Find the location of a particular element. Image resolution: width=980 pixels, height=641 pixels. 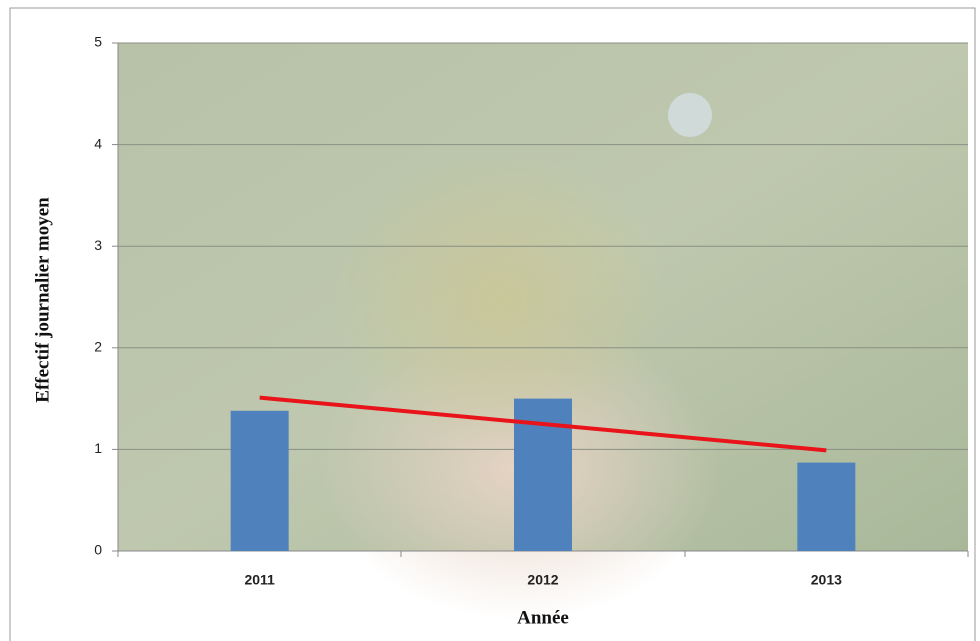

x-tick-label: 2012 is located at coordinates (542, 580).